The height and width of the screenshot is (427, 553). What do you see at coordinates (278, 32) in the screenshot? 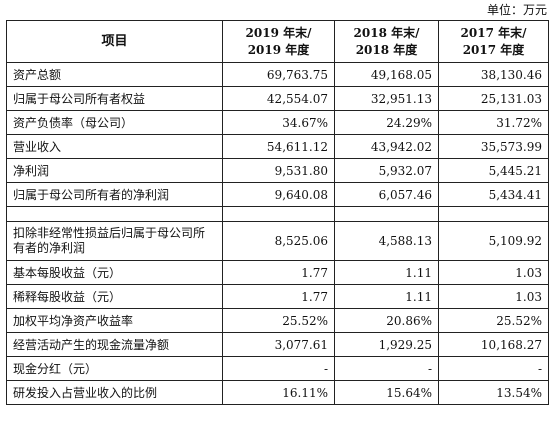
I see `header-2019-line1: 2019 年末/` at bounding box center [278, 32].